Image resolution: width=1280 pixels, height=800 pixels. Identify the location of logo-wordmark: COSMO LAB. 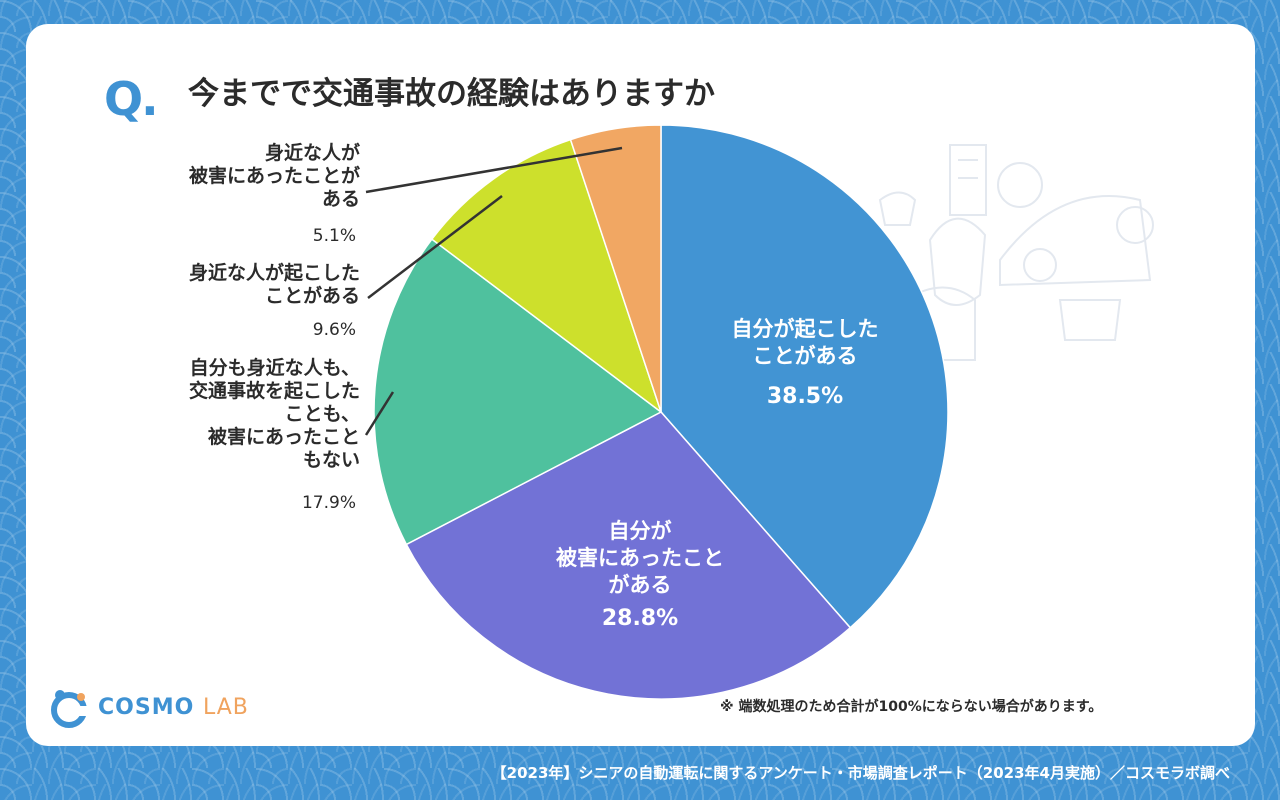
(173, 707).